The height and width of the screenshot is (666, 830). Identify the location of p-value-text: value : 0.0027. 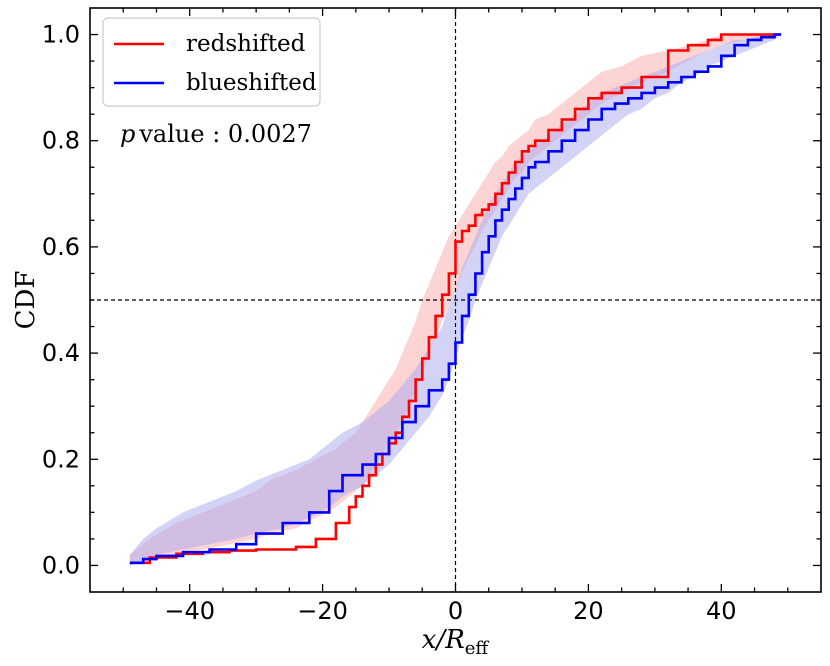
(225, 134).